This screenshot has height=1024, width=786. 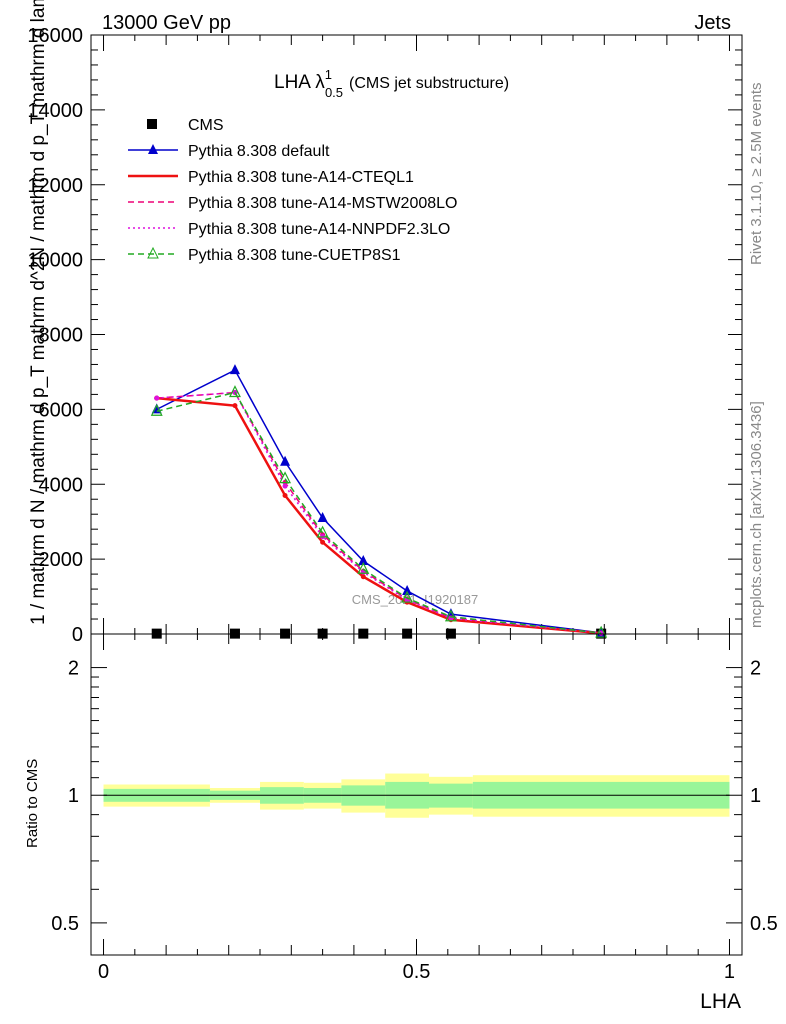 I want to click on legend-label: Pythia 8.308 default, so click(x=259, y=151).